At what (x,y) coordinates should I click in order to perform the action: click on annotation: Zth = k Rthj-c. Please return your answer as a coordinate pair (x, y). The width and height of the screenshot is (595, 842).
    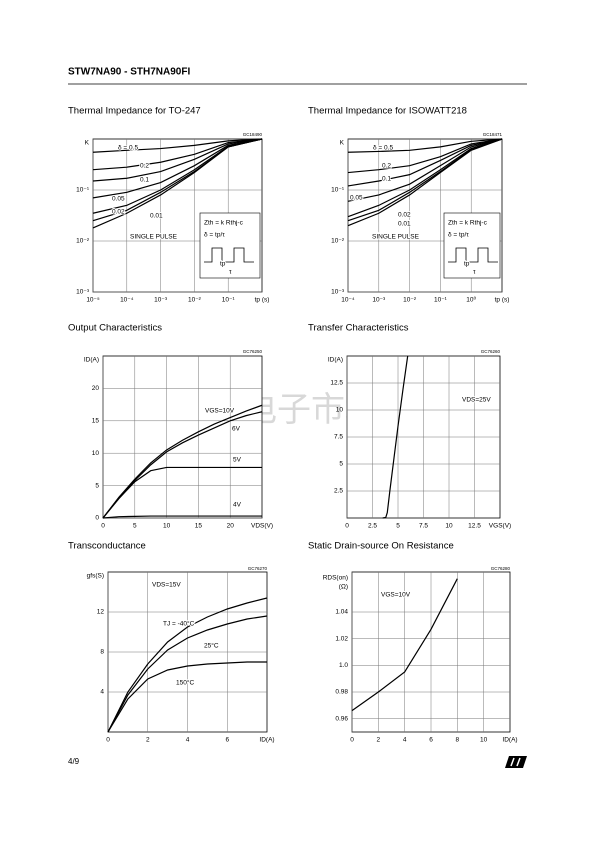
    Looking at the image, I should click on (468, 223).